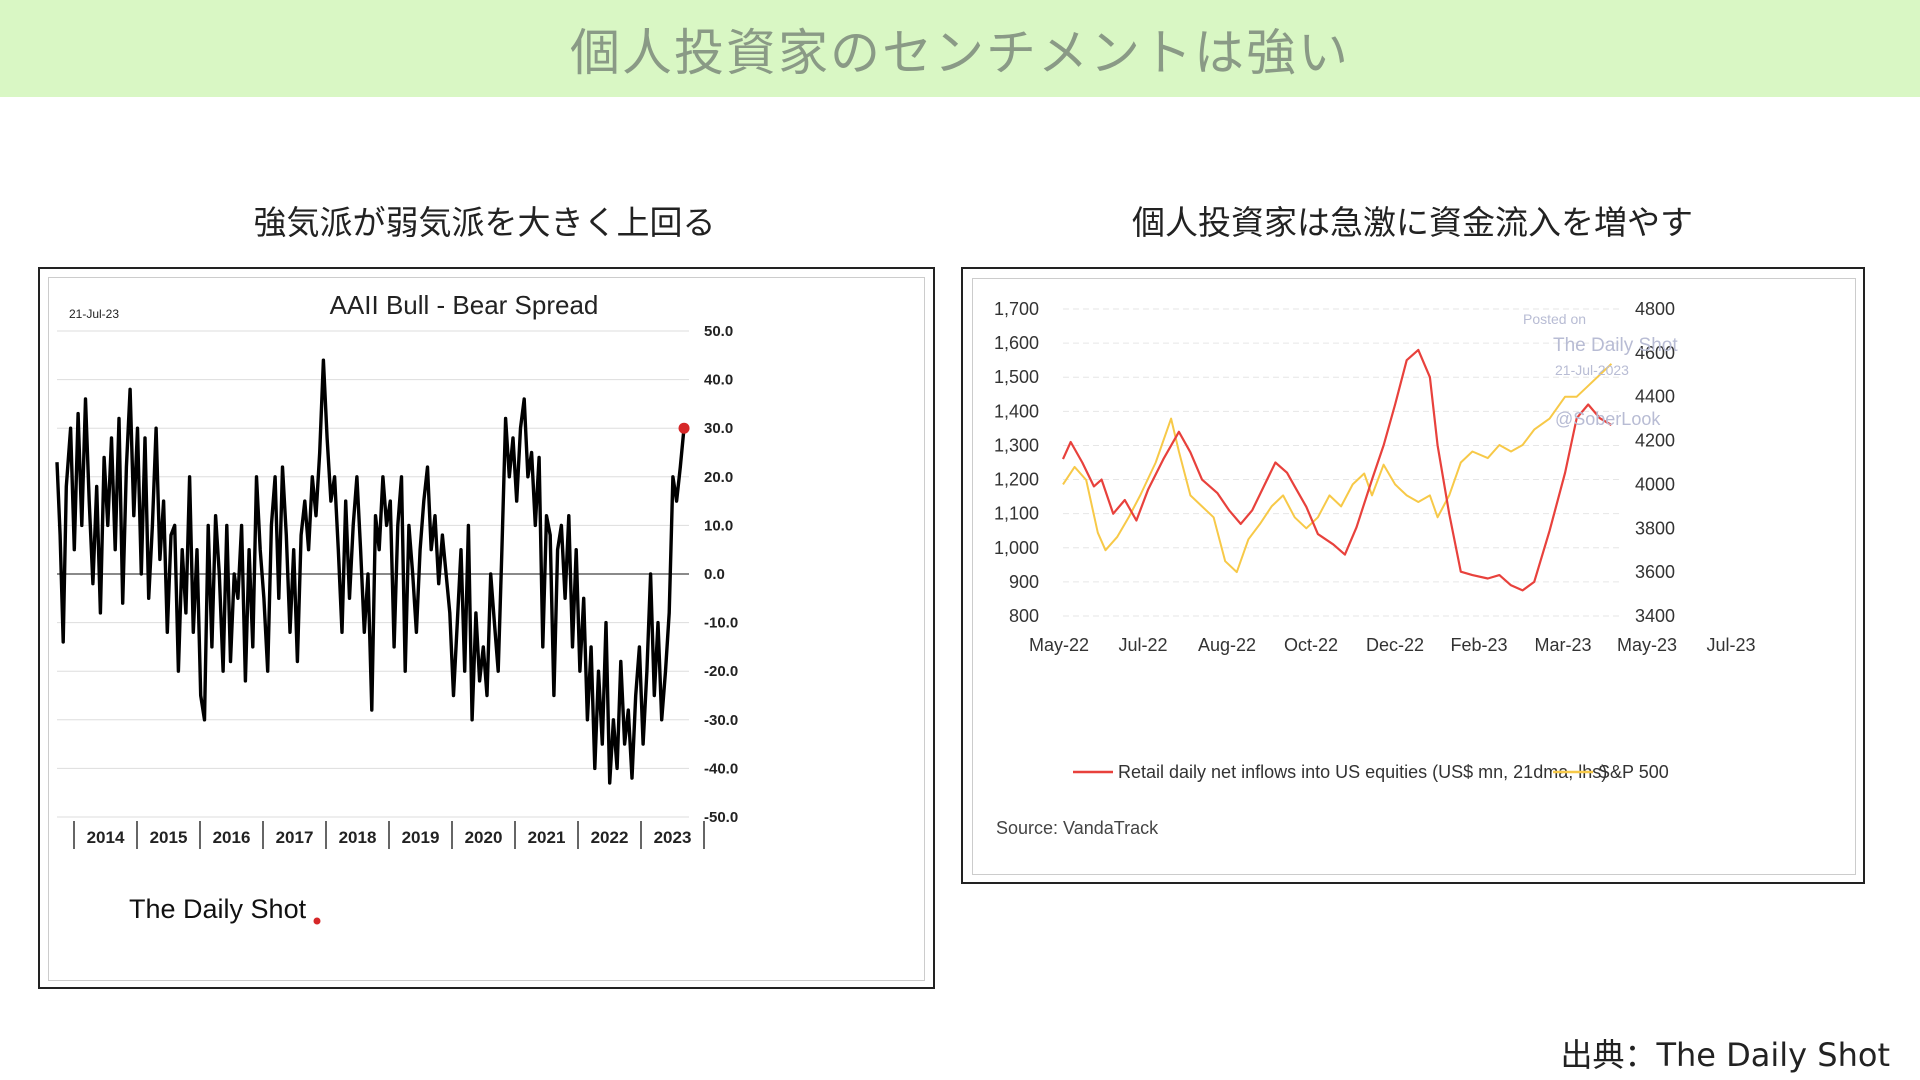 The image size is (1920, 1080). I want to click on y-tick-label: 0.0, so click(714, 574).